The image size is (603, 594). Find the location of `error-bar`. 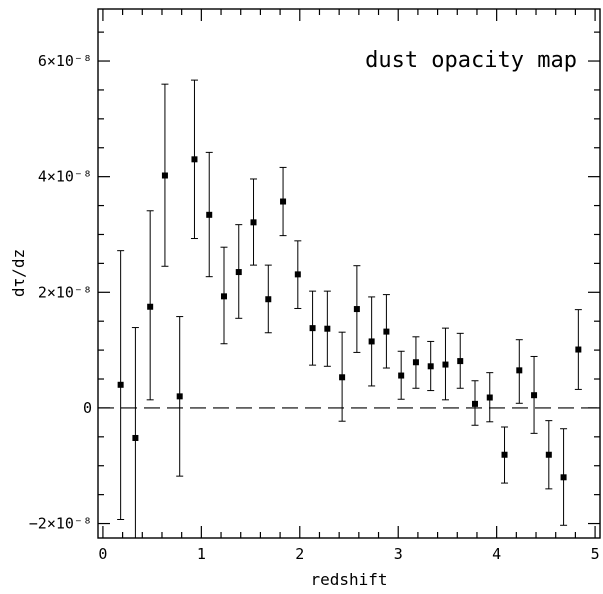

error-bar is located at coordinates (135, 432).